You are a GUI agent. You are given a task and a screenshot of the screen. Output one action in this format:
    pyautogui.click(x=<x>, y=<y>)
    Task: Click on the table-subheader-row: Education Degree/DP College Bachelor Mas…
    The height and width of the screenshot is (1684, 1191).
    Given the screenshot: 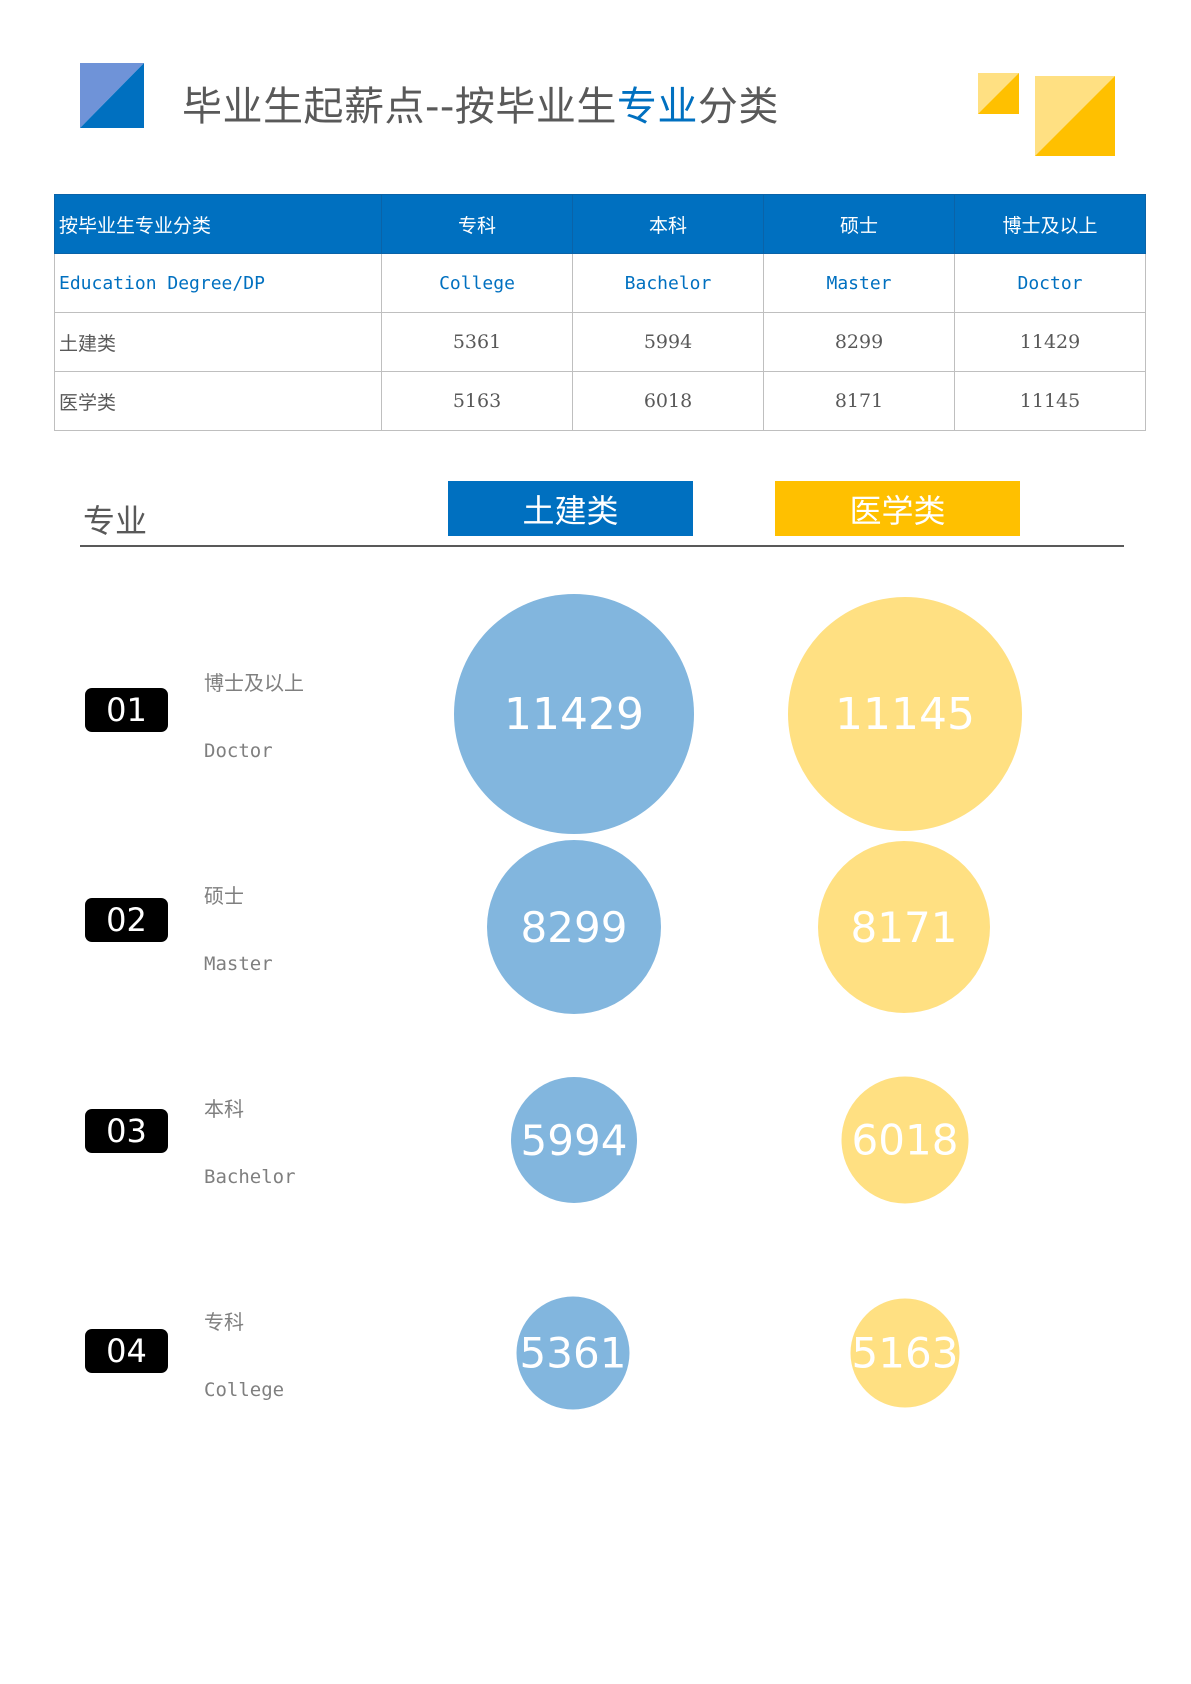 What is the action you would take?
    pyautogui.click(x=600, y=283)
    